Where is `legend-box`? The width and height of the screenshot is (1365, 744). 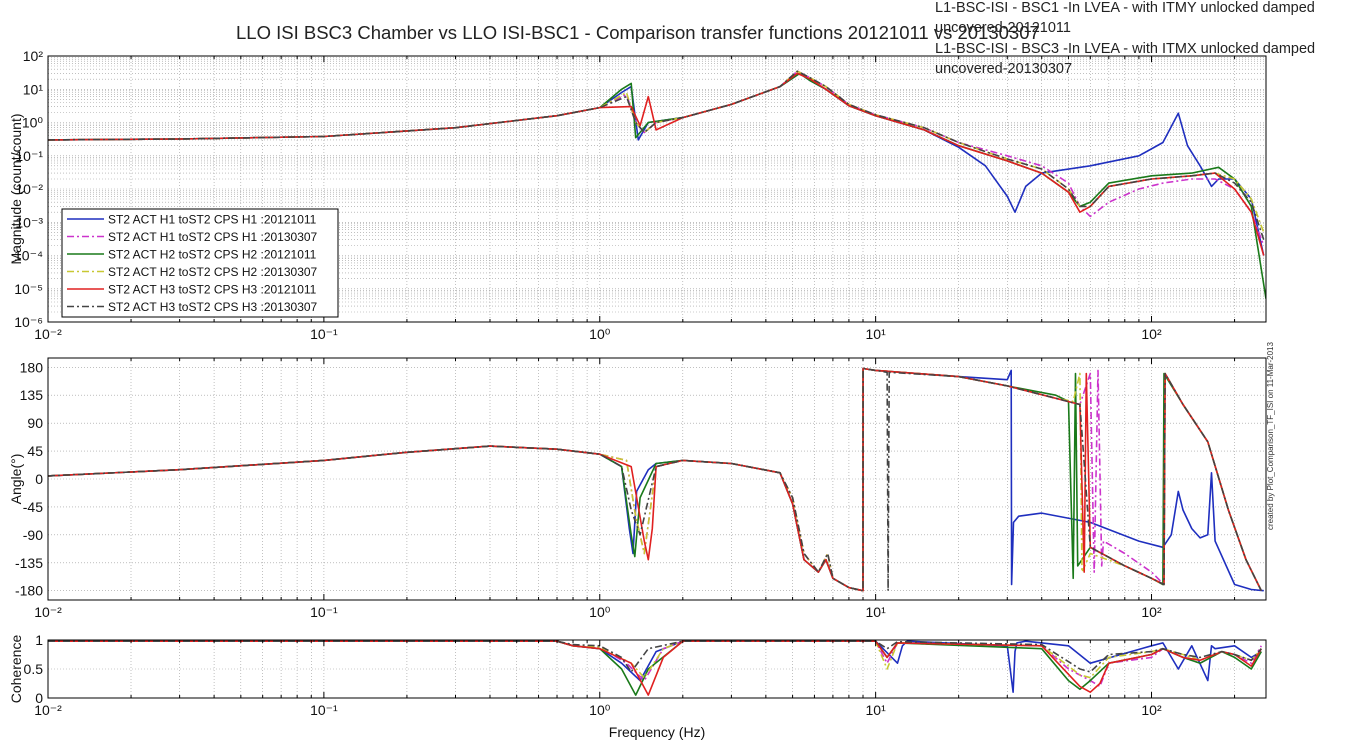 legend-box is located at coordinates (200, 263).